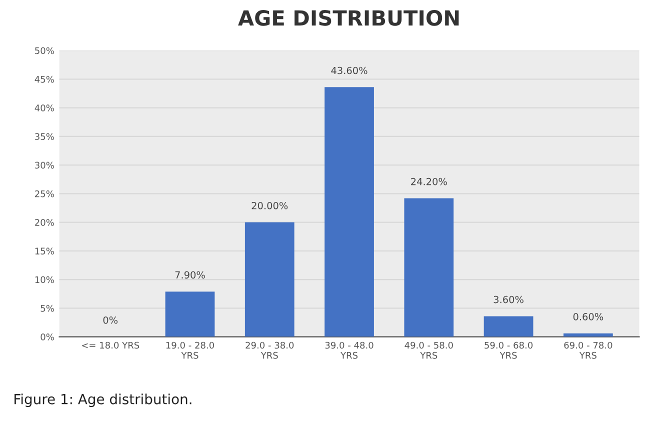 This screenshot has height=421, width=659. I want to click on data-label: 3.60%, so click(509, 300).